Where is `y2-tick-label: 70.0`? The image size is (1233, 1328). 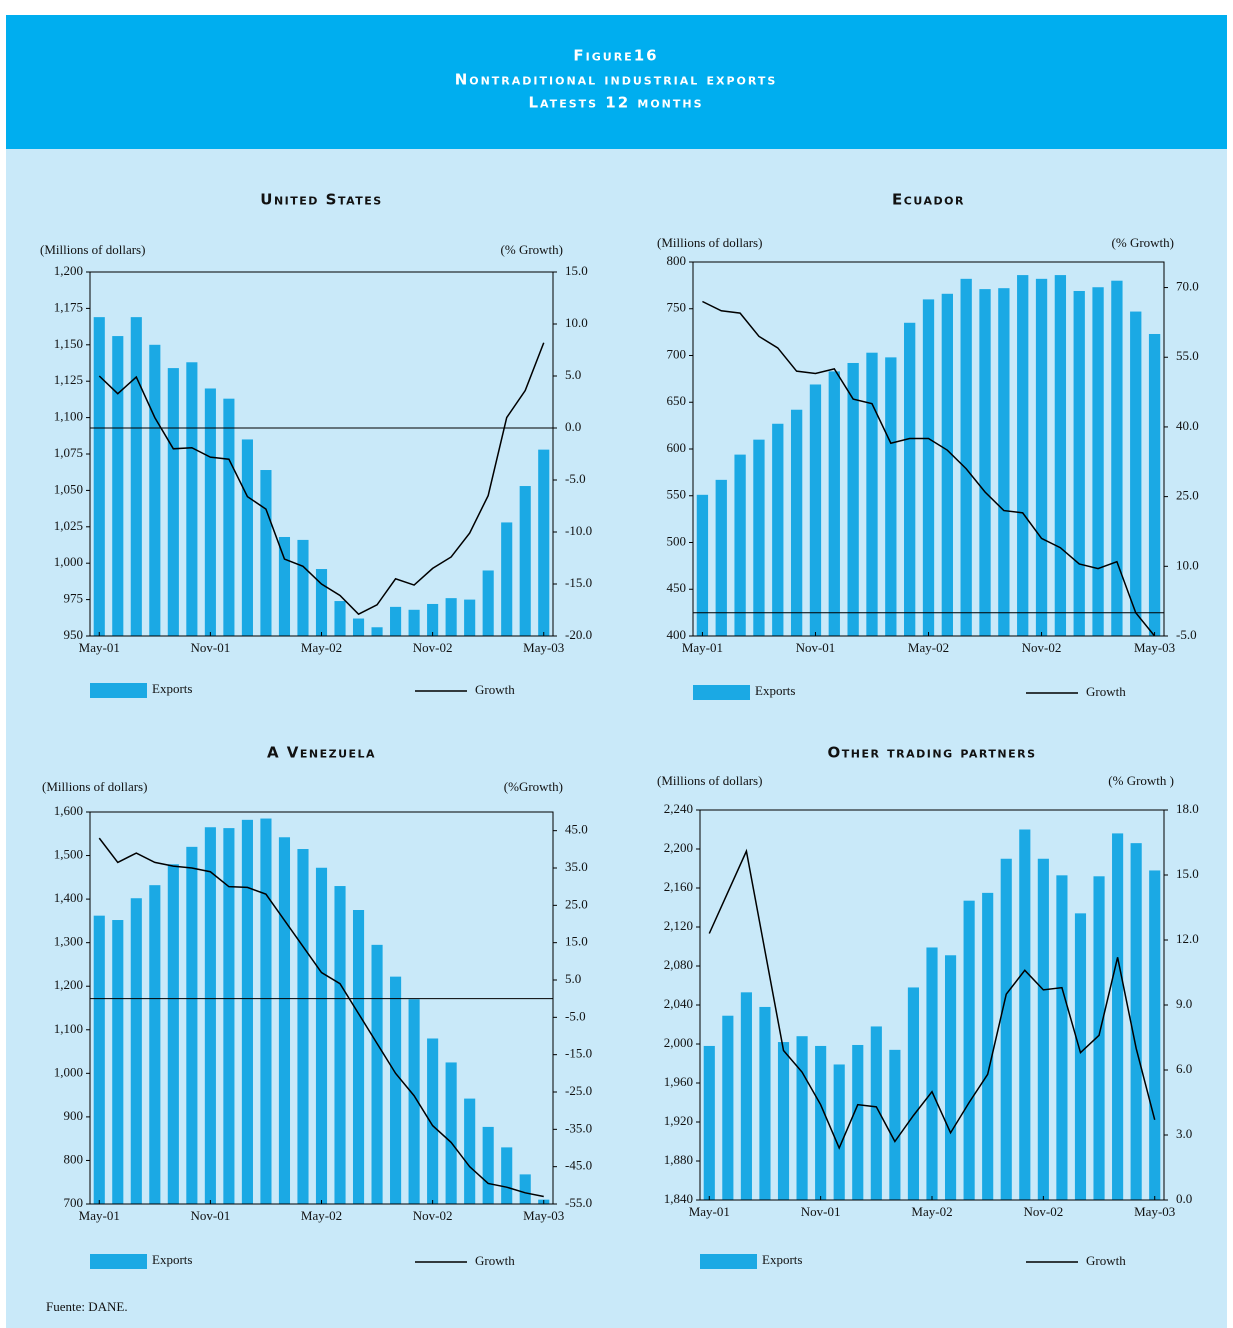
y2-tick-label: 70.0 is located at coordinates (1187, 286).